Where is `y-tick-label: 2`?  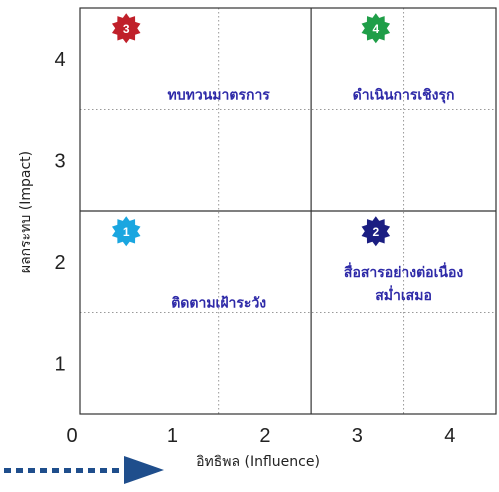
y-tick-label: 2 is located at coordinates (59, 263).